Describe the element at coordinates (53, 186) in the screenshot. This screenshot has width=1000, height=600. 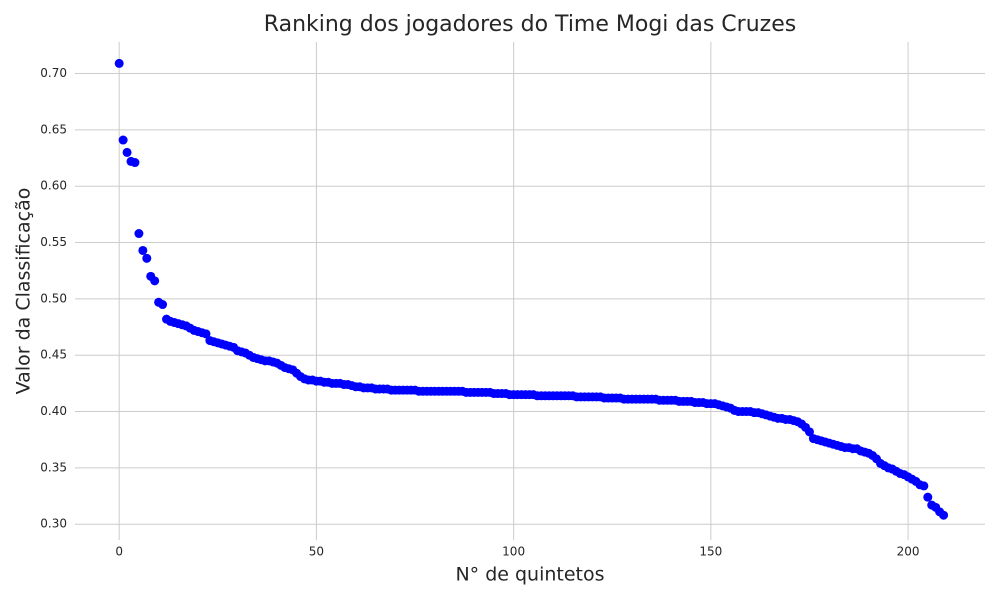
I see `y-tick-label: 0.60` at that location.